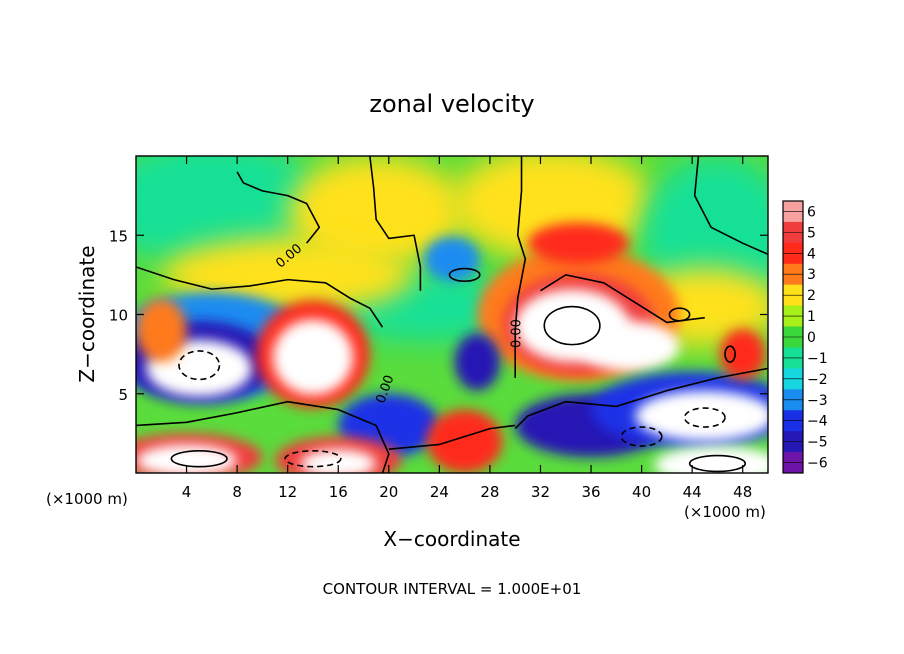  What do you see at coordinates (692, 492) in the screenshot?
I see `x-tick-label: 44` at bounding box center [692, 492].